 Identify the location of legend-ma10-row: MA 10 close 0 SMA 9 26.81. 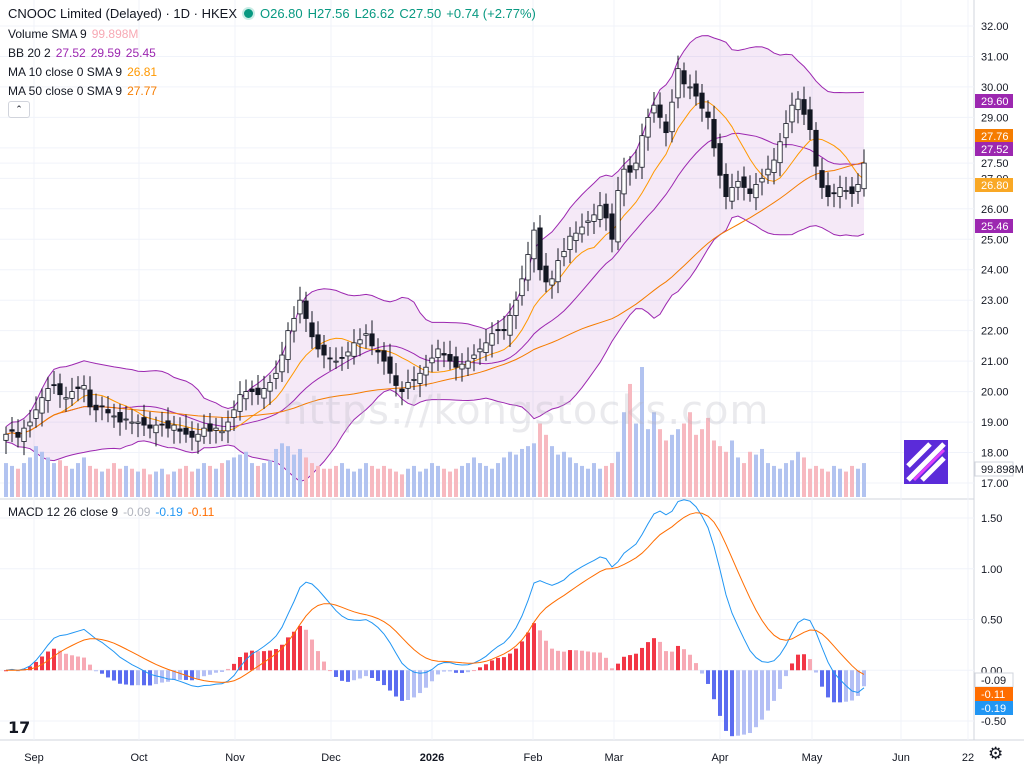
(82, 72).